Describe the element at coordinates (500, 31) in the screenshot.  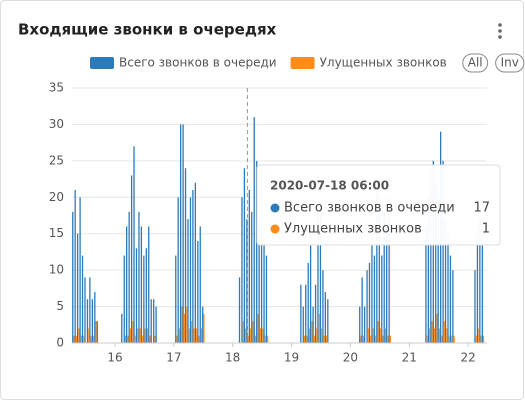
I see `menu-icon` at that location.